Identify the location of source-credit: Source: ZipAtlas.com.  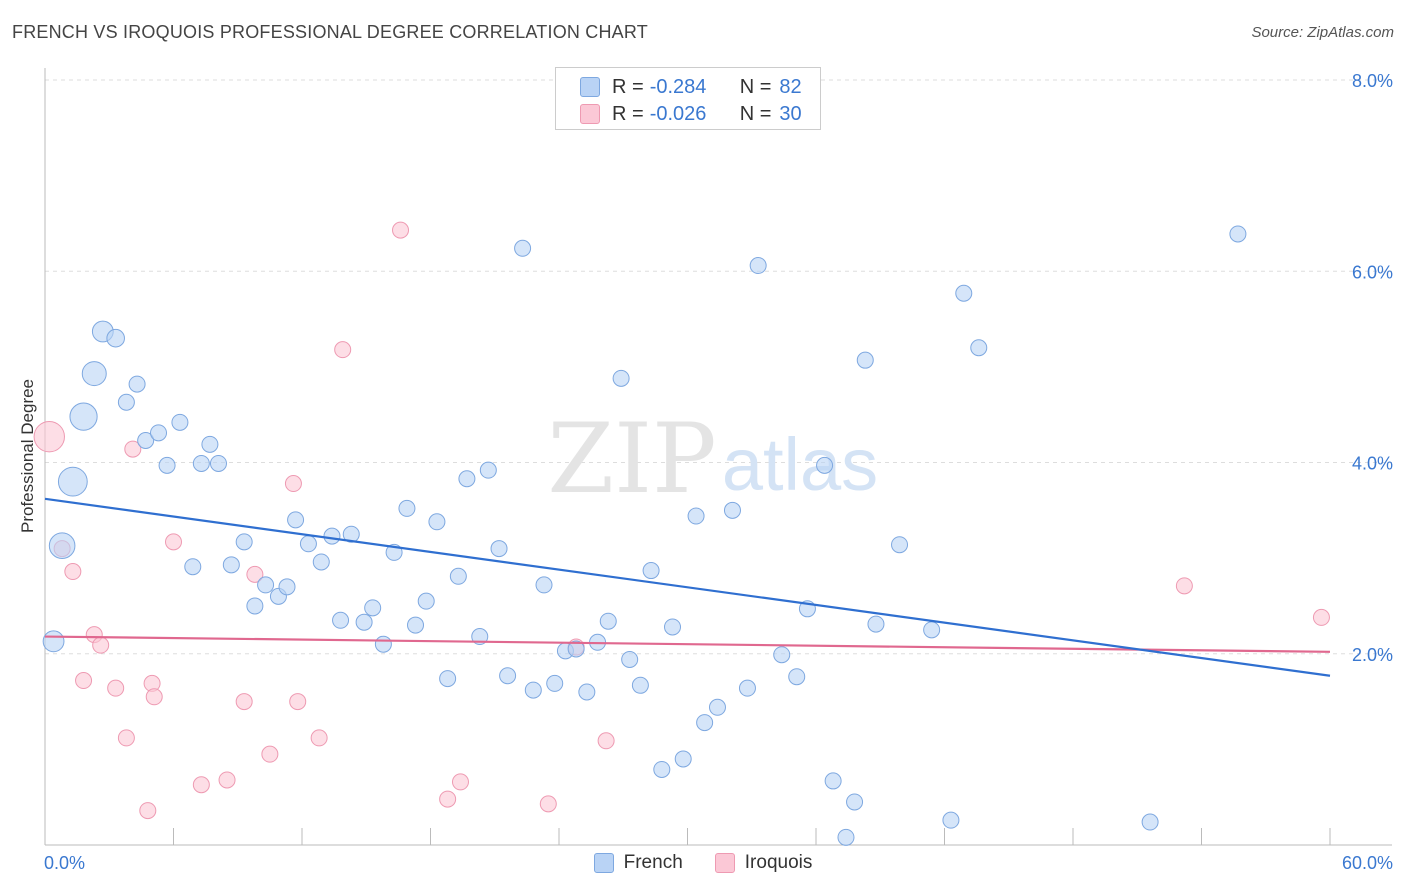
(1322, 32).